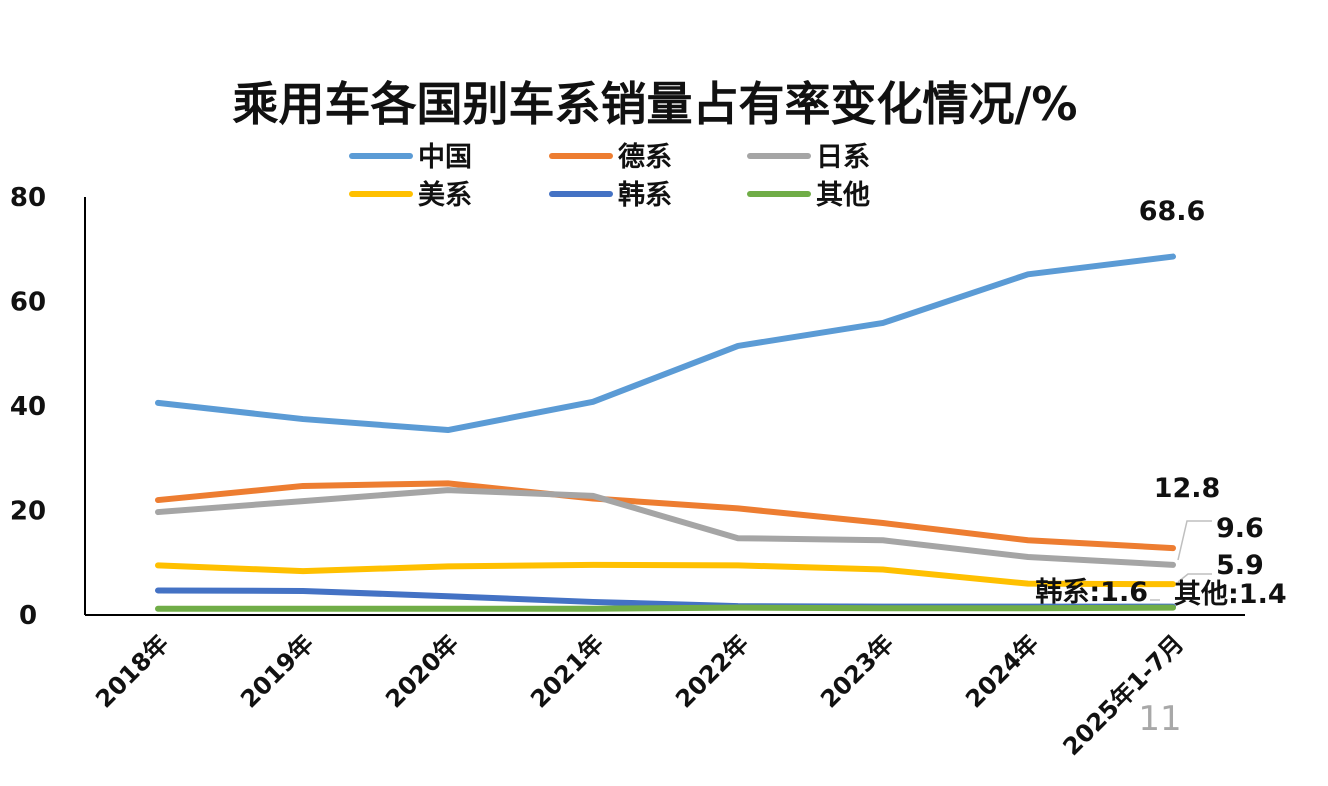  I want to click on data-label: 9.6, so click(1240, 528).